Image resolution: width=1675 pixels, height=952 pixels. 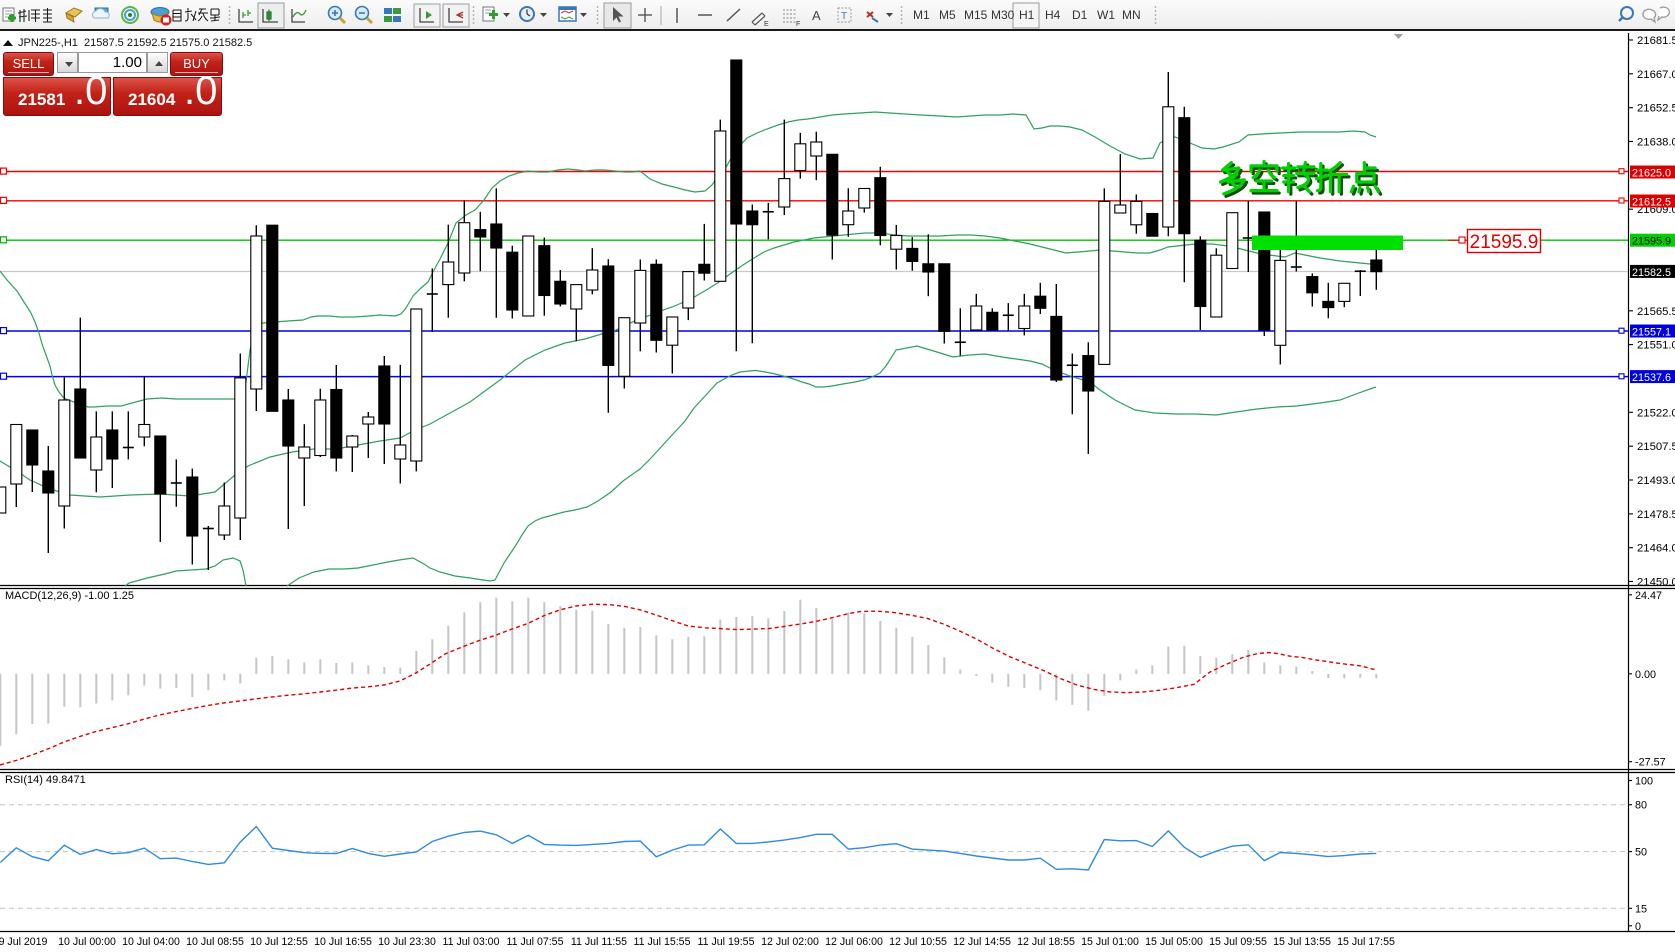 What do you see at coordinates (215, 942) in the screenshot?
I see `svg-text: 10 Jul 08:55` at bounding box center [215, 942].